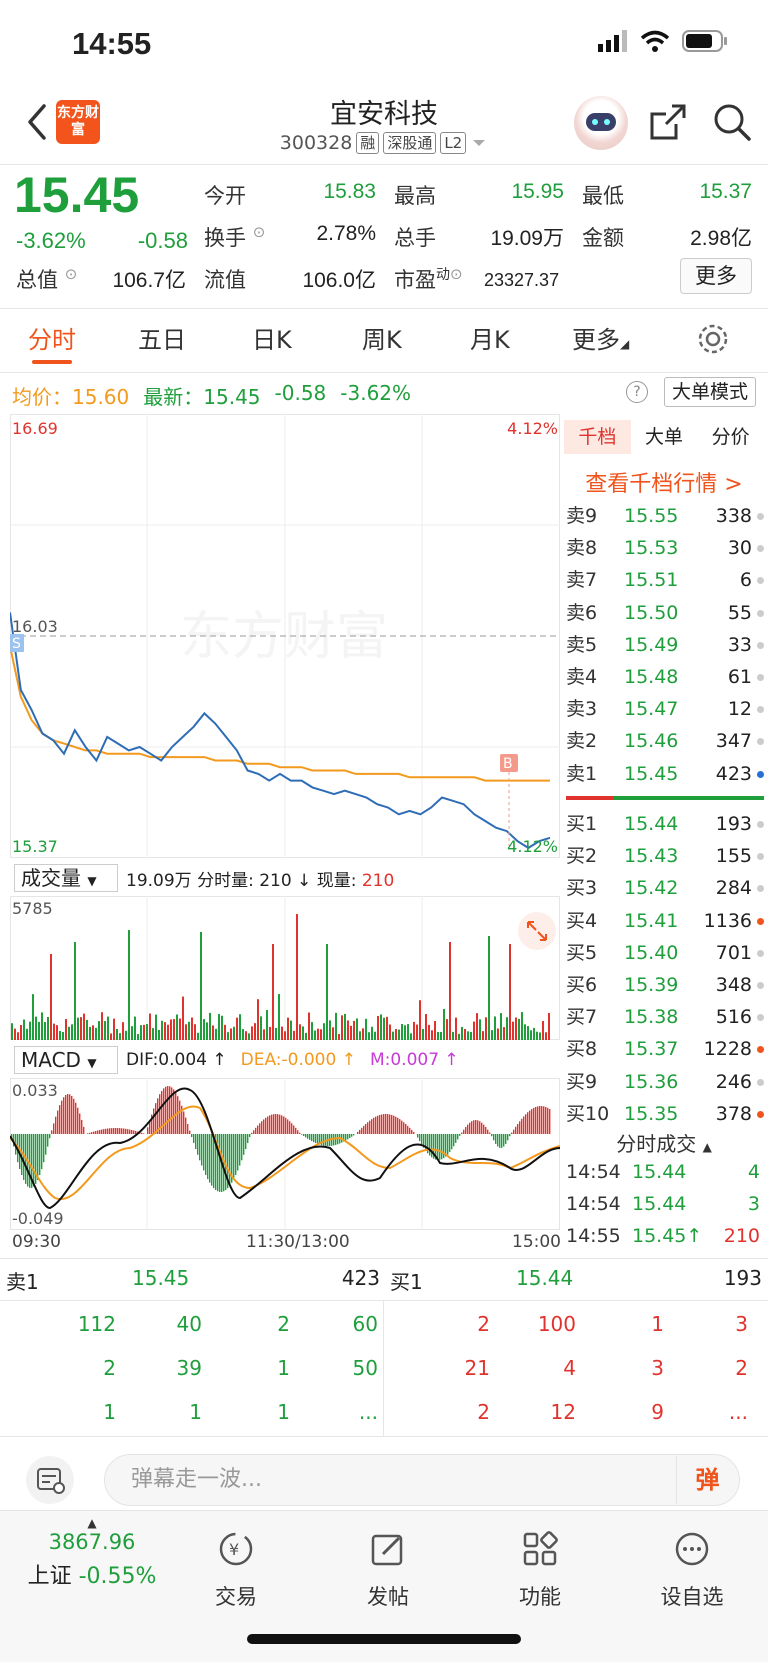  What do you see at coordinates (760, 1082) in the screenshot?
I see `bid-dot` at bounding box center [760, 1082].